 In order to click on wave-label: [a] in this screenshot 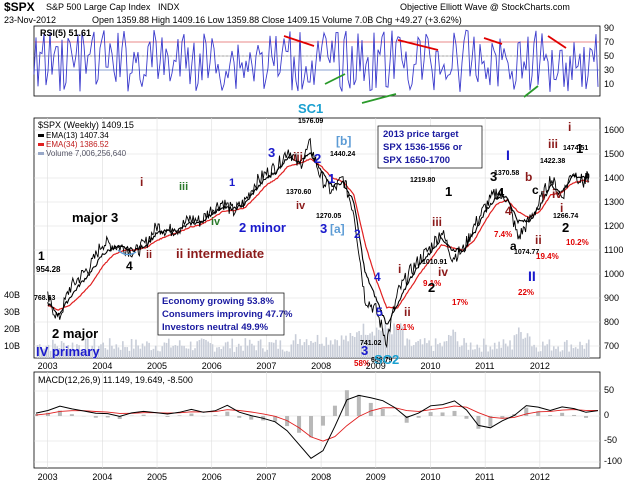, I will do `click(337, 229)`.